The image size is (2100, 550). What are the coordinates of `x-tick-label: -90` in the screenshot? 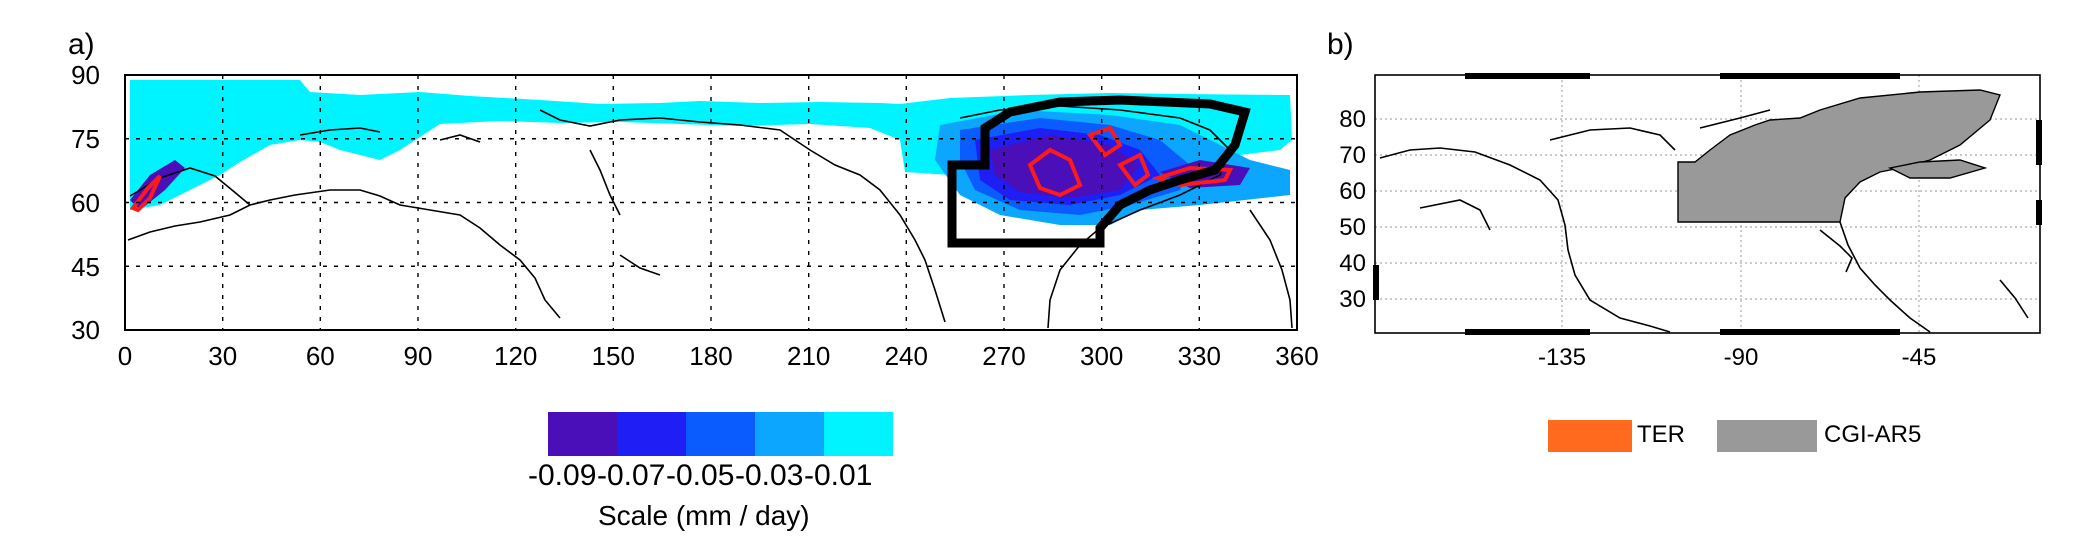 It's located at (1741, 357).